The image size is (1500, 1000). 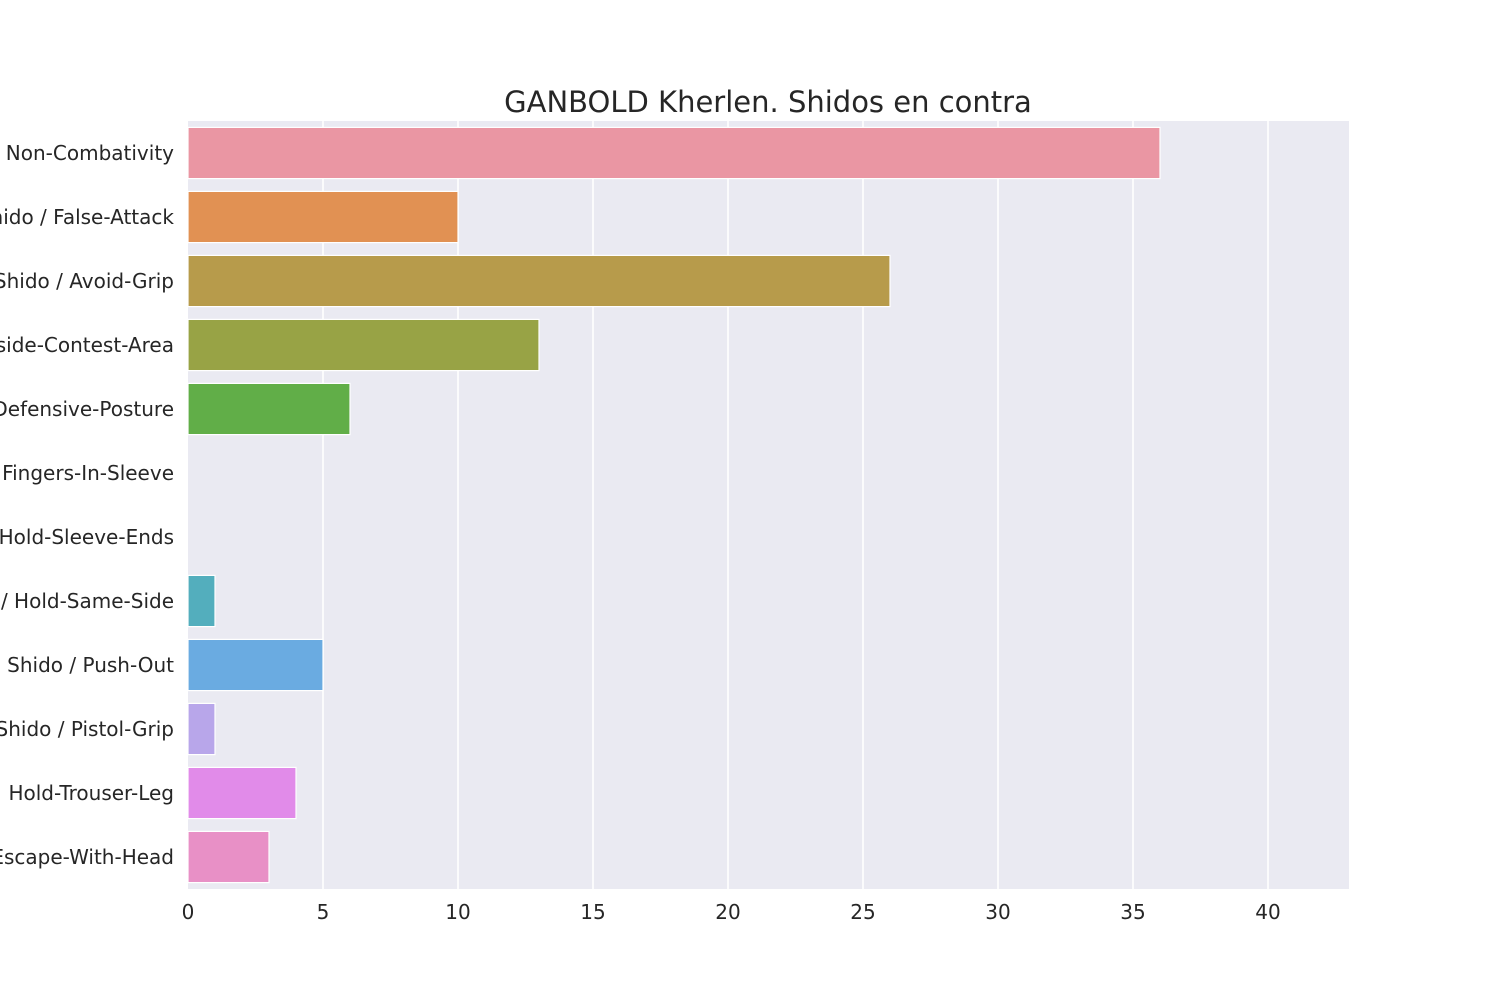 What do you see at coordinates (727, 912) in the screenshot?
I see `x-tick-label: 20` at bounding box center [727, 912].